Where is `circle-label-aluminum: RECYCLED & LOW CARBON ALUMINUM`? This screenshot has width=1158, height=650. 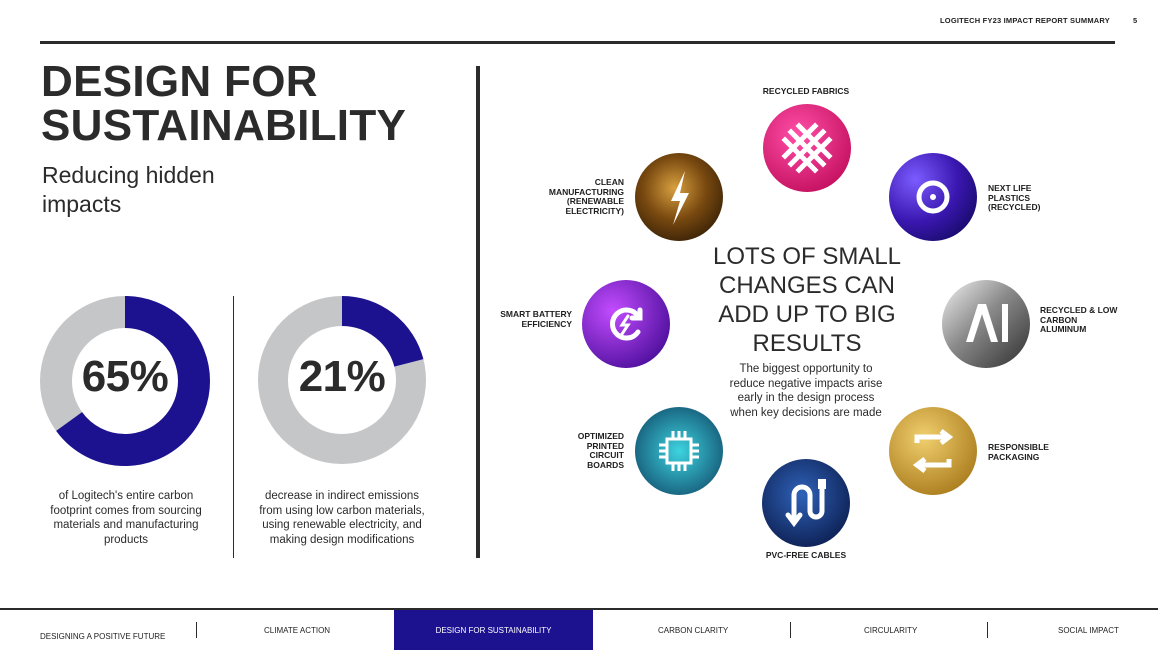
circle-label-aluminum: RECYCLED & LOW CARBON ALUMINUM is located at coordinates (1079, 319).